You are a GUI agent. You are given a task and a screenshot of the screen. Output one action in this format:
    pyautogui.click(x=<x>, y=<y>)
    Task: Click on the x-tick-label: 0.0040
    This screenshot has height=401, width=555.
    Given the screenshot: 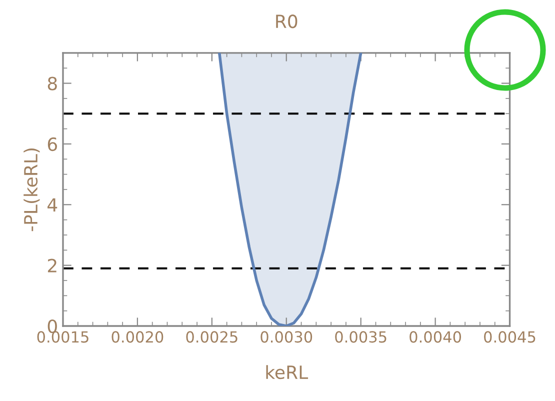 What is the action you would take?
    pyautogui.click(x=436, y=337)
    